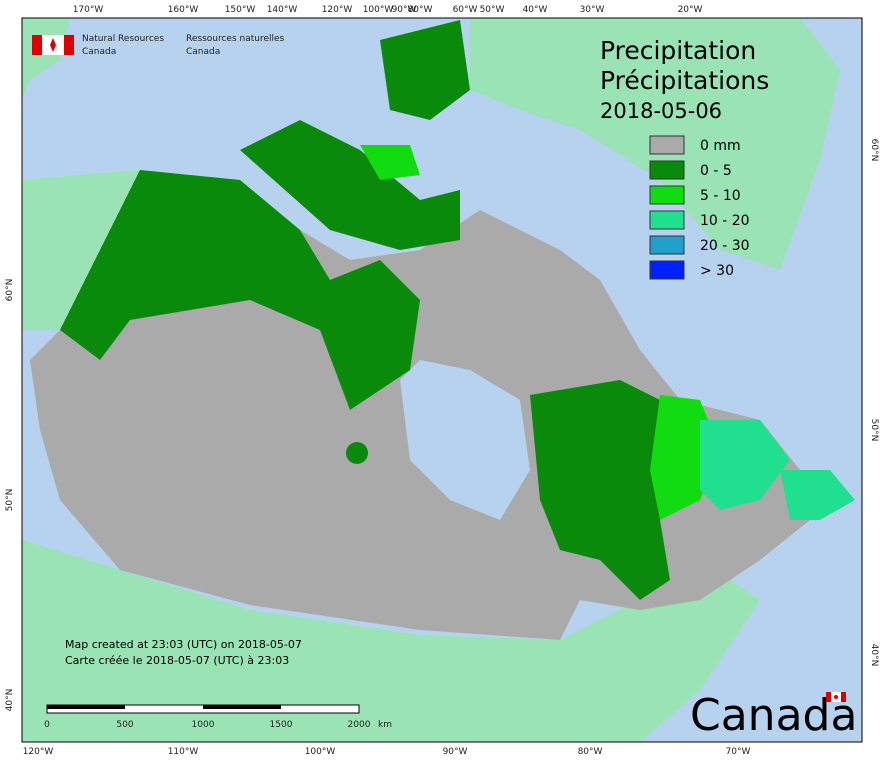 The image size is (880, 764). Describe the element at coordinates (465, 10) in the screenshot. I see `longitude-label: 60°W` at that location.